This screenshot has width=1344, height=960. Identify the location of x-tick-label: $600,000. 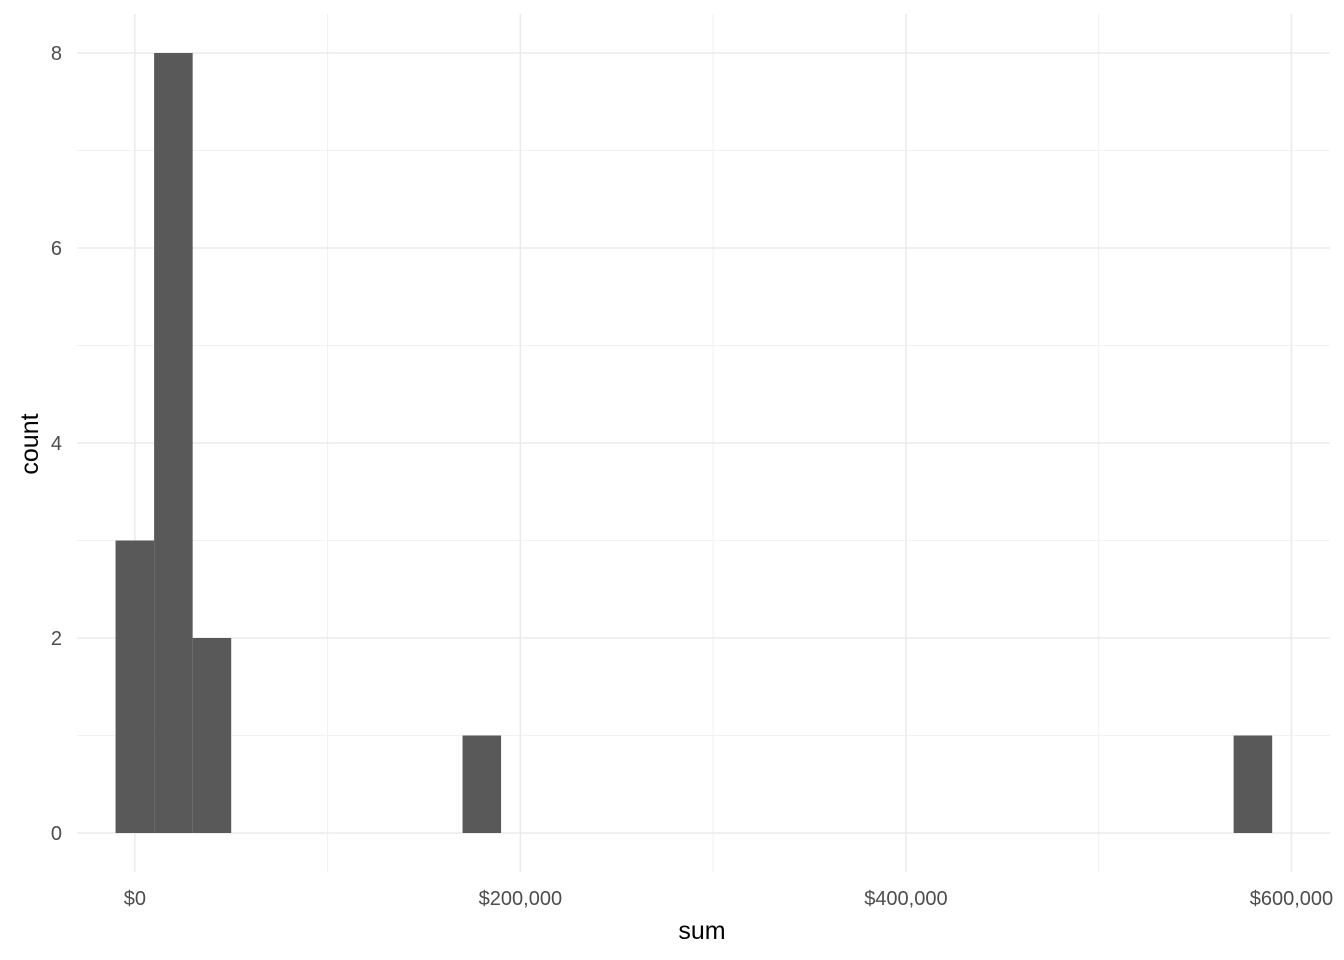
(1291, 899).